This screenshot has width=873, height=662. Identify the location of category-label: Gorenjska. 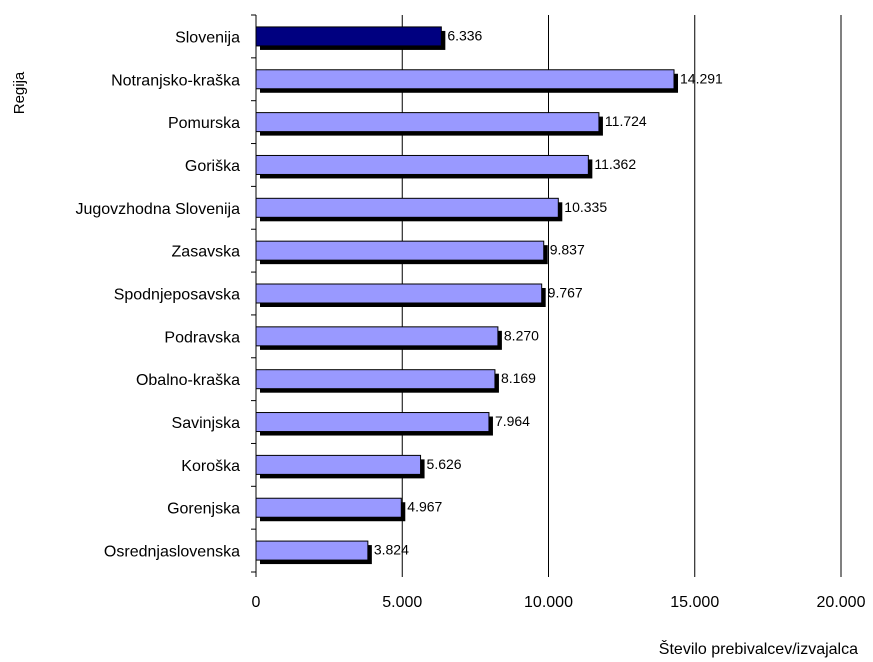
(203, 509).